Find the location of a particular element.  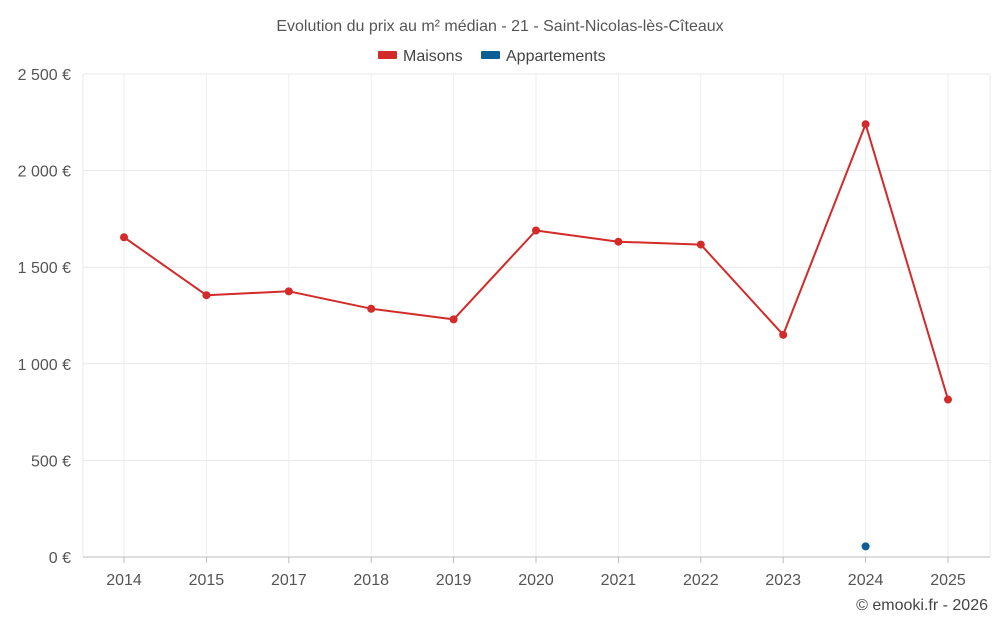

x-tick-label: 2020 is located at coordinates (536, 580).